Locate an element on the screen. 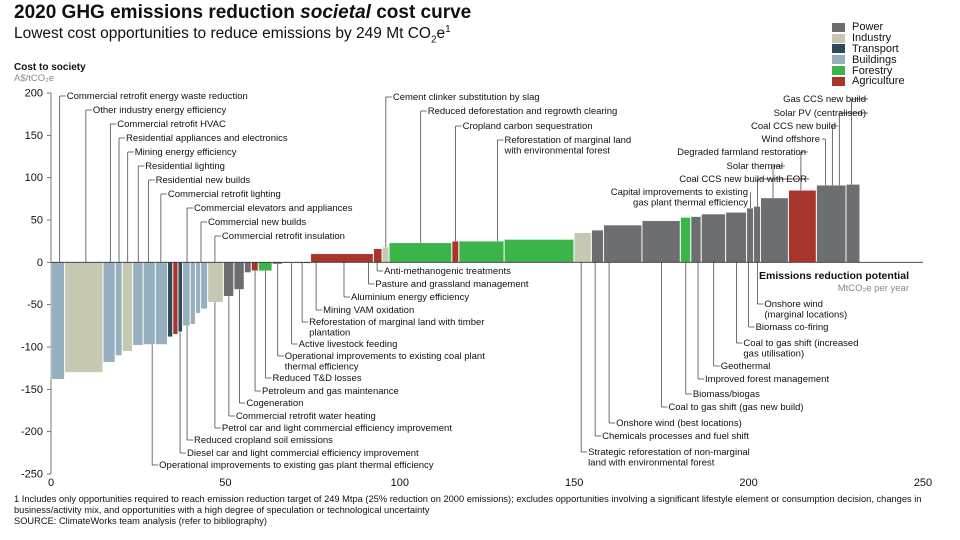 The width and height of the screenshot is (960, 540). legend-item-industry: Industry is located at coordinates (868, 38).